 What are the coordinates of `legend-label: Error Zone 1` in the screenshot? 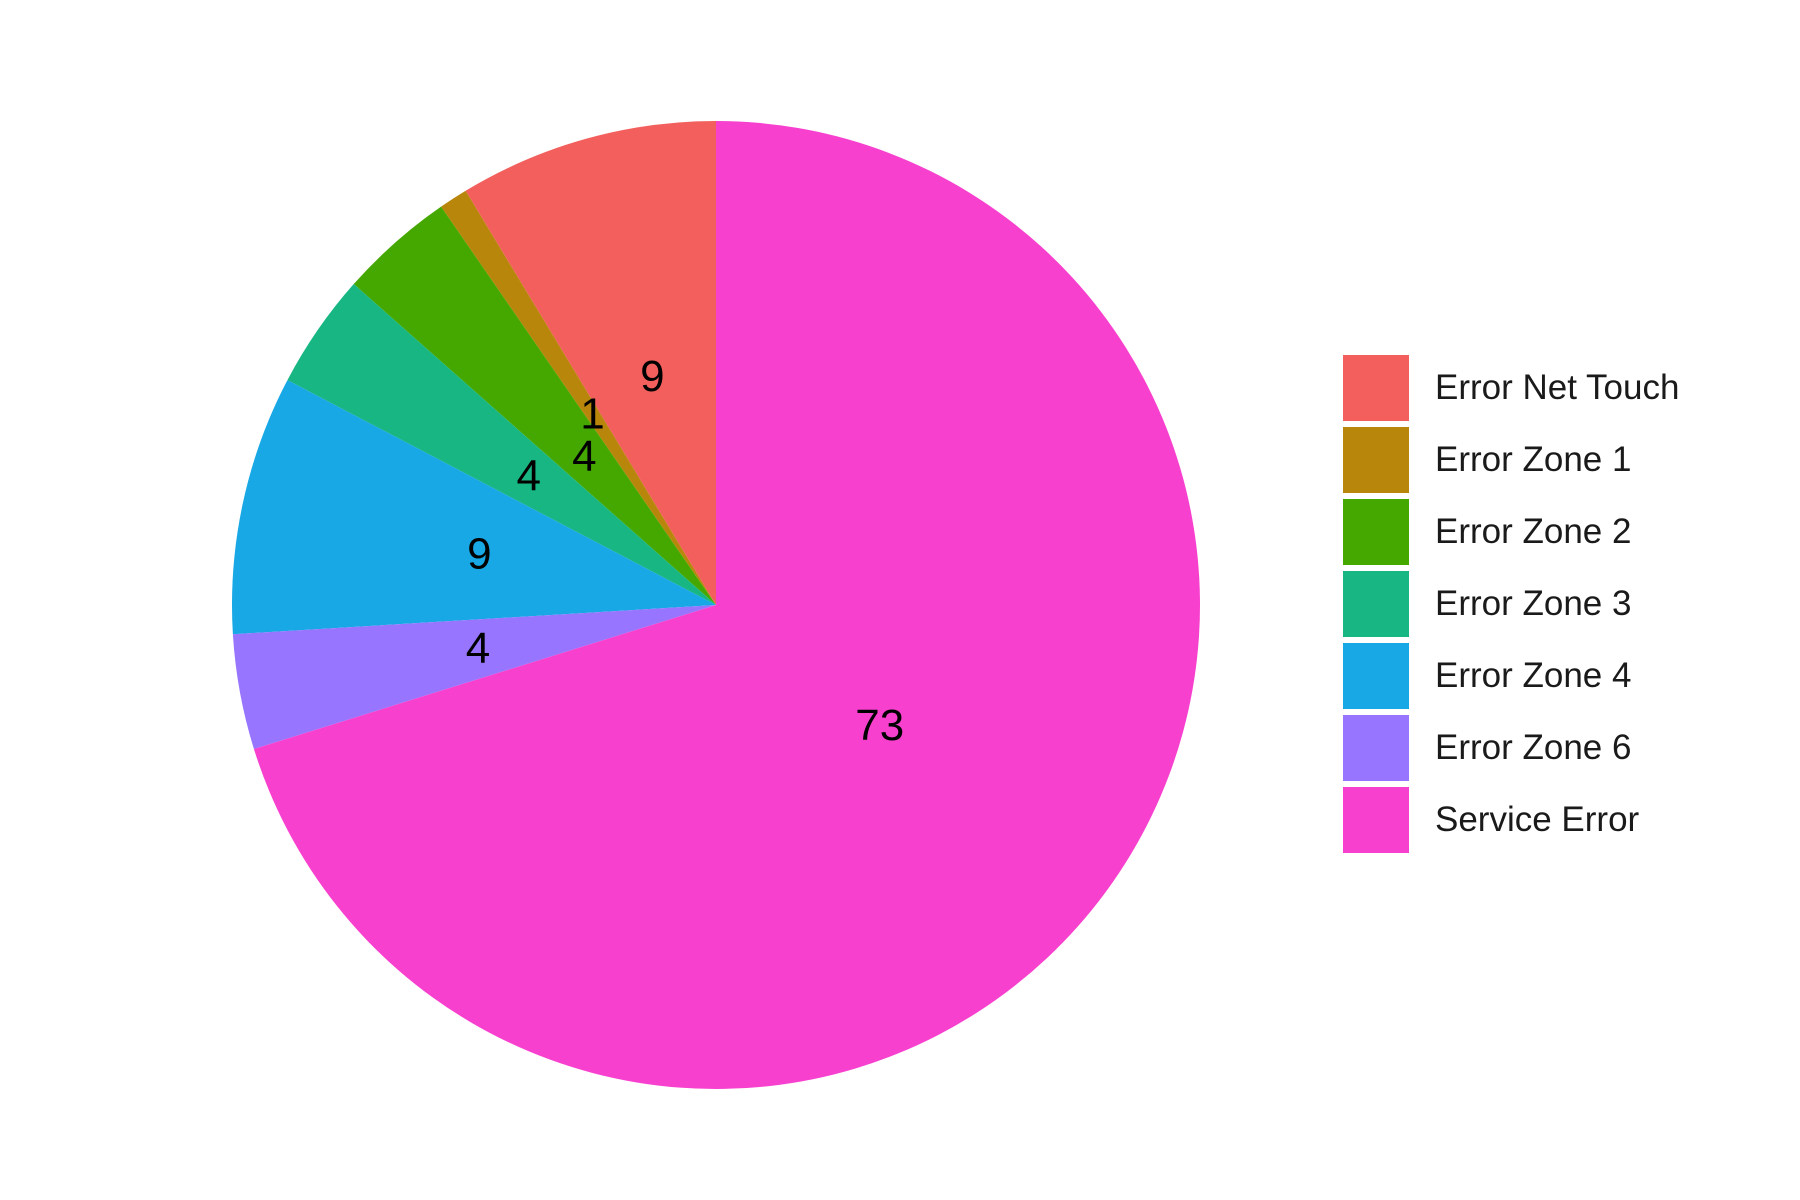 It's located at (1533, 459).